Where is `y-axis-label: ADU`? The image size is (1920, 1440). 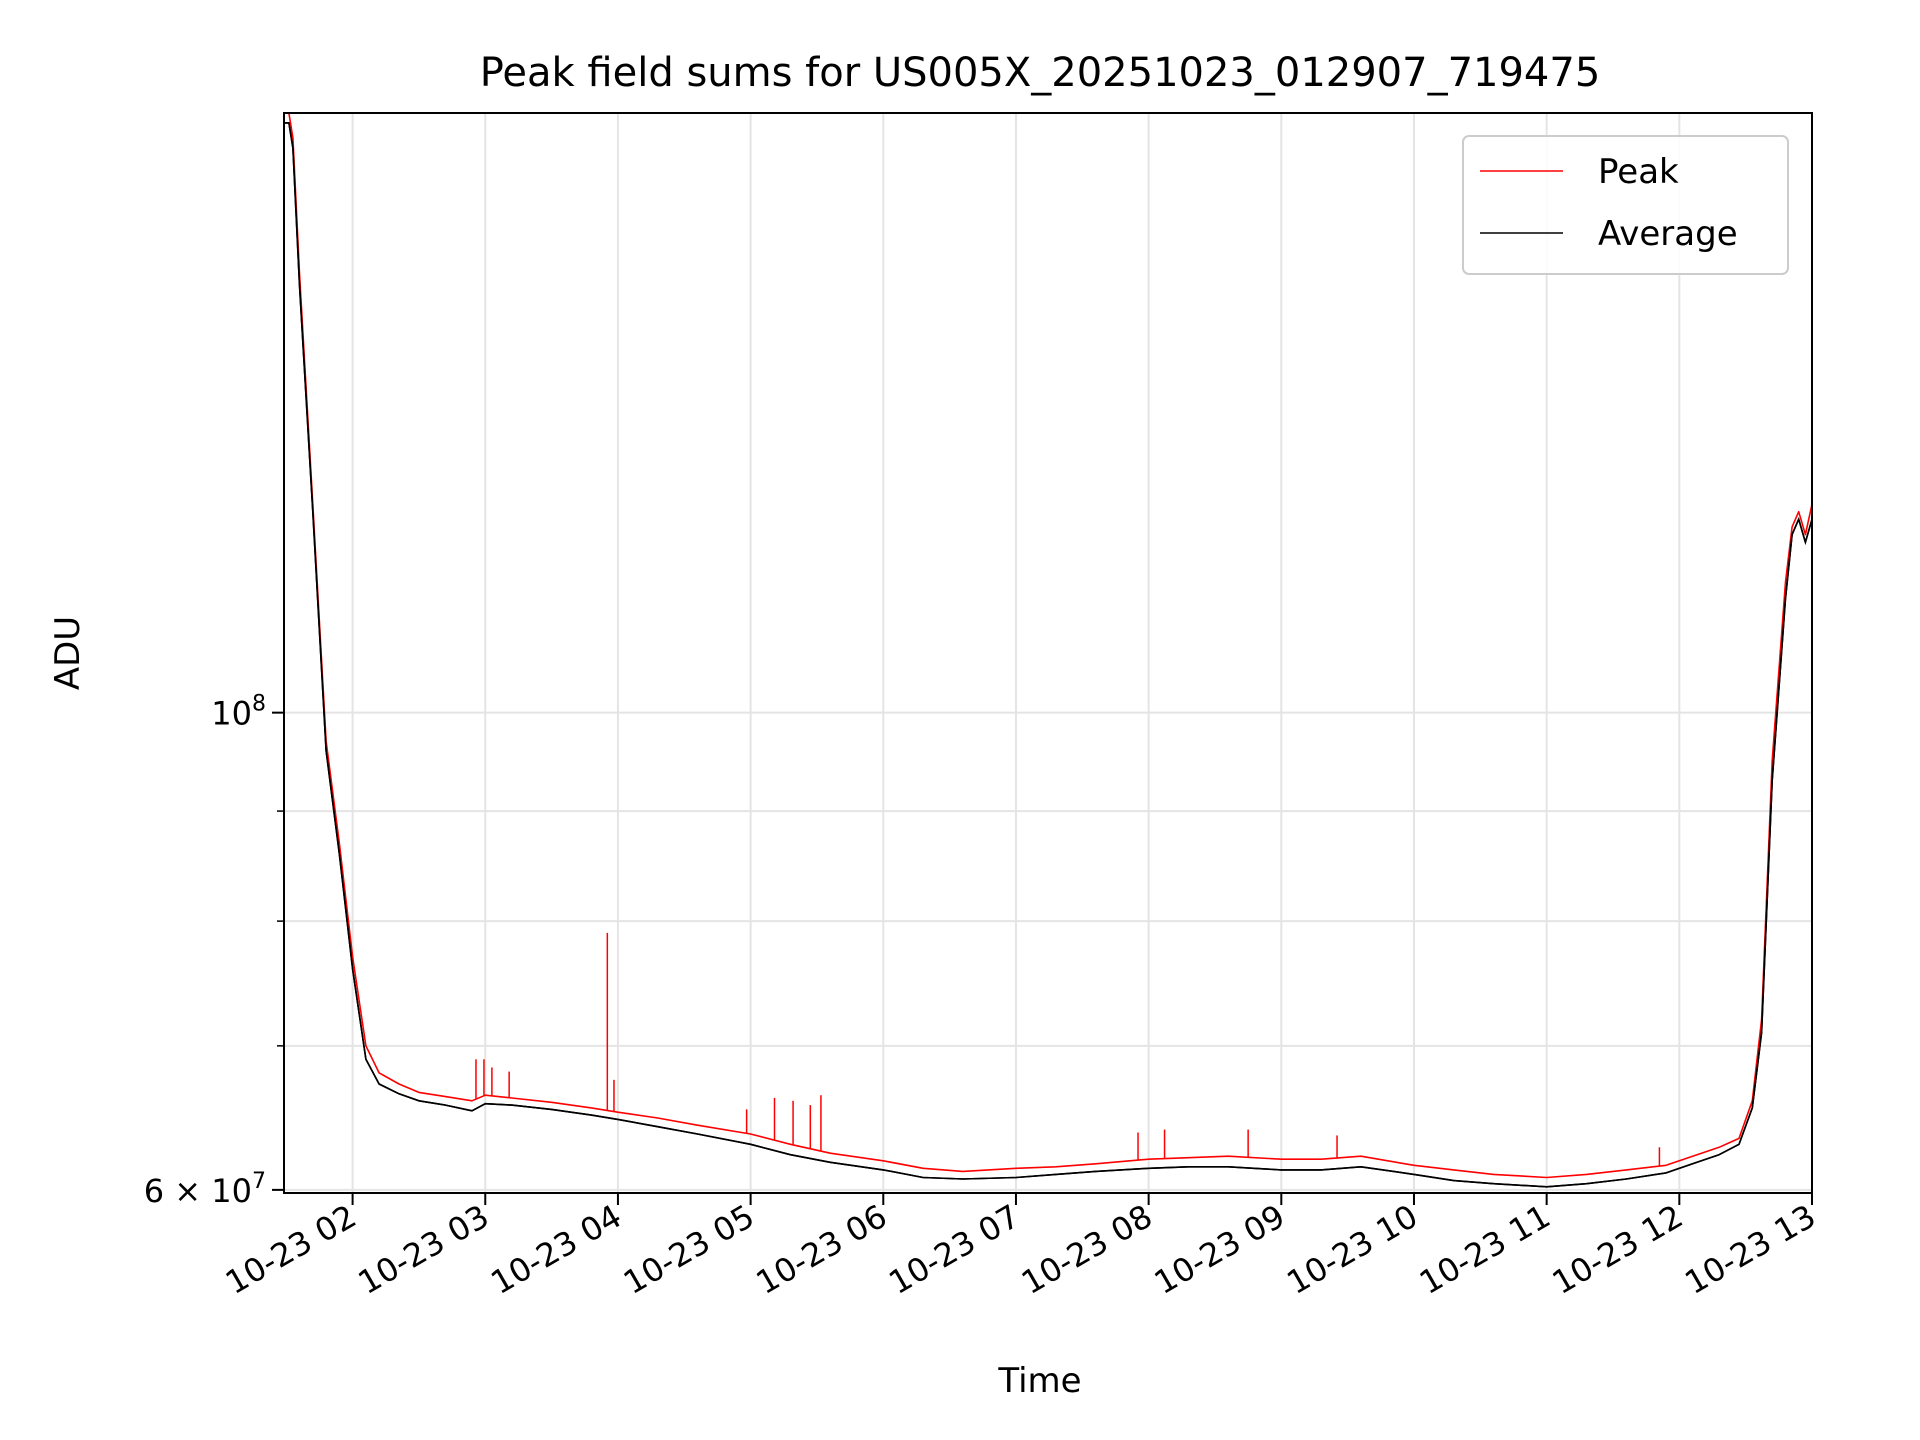
y-axis-label: ADU is located at coordinates (68, 653).